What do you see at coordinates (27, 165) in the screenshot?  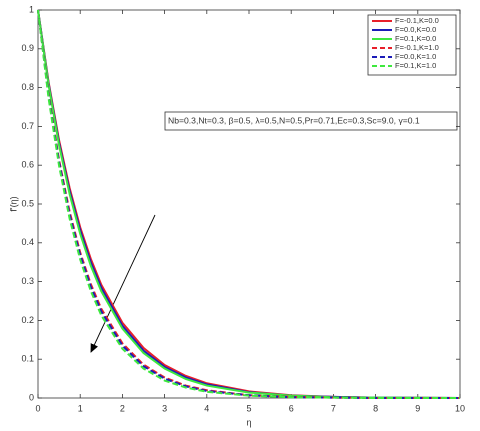 I see `y-tick-label: 0.6` at bounding box center [27, 165].